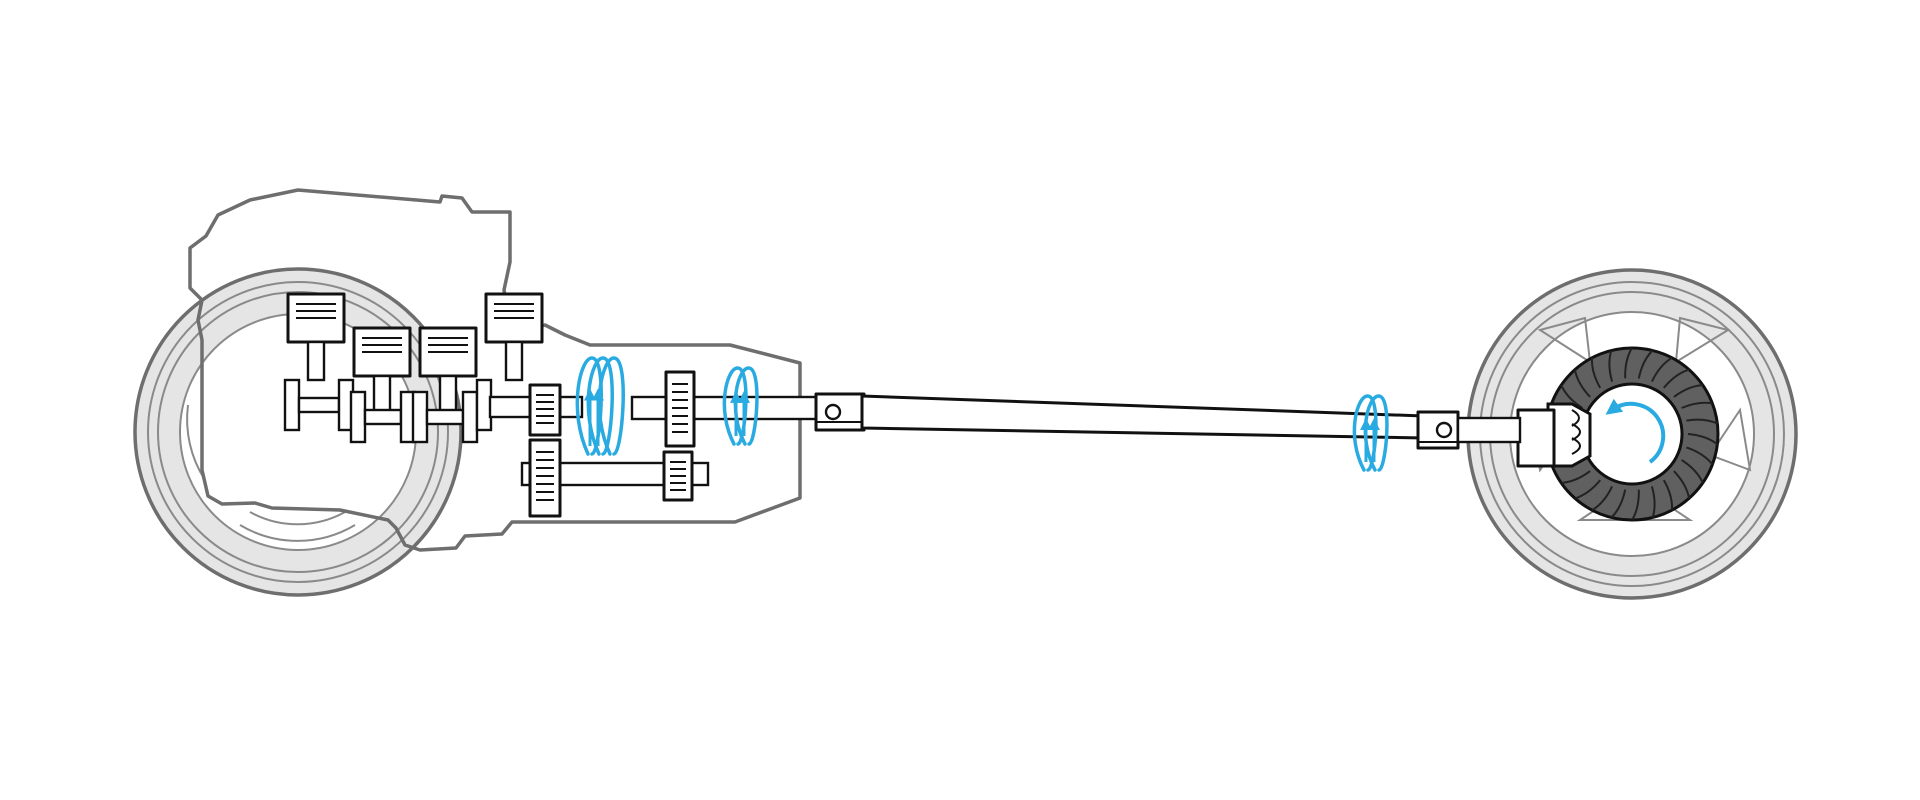 Image resolution: width=1920 pixels, height=800 pixels. Describe the element at coordinates (545, 410) in the screenshot. I see `input-gear` at that location.